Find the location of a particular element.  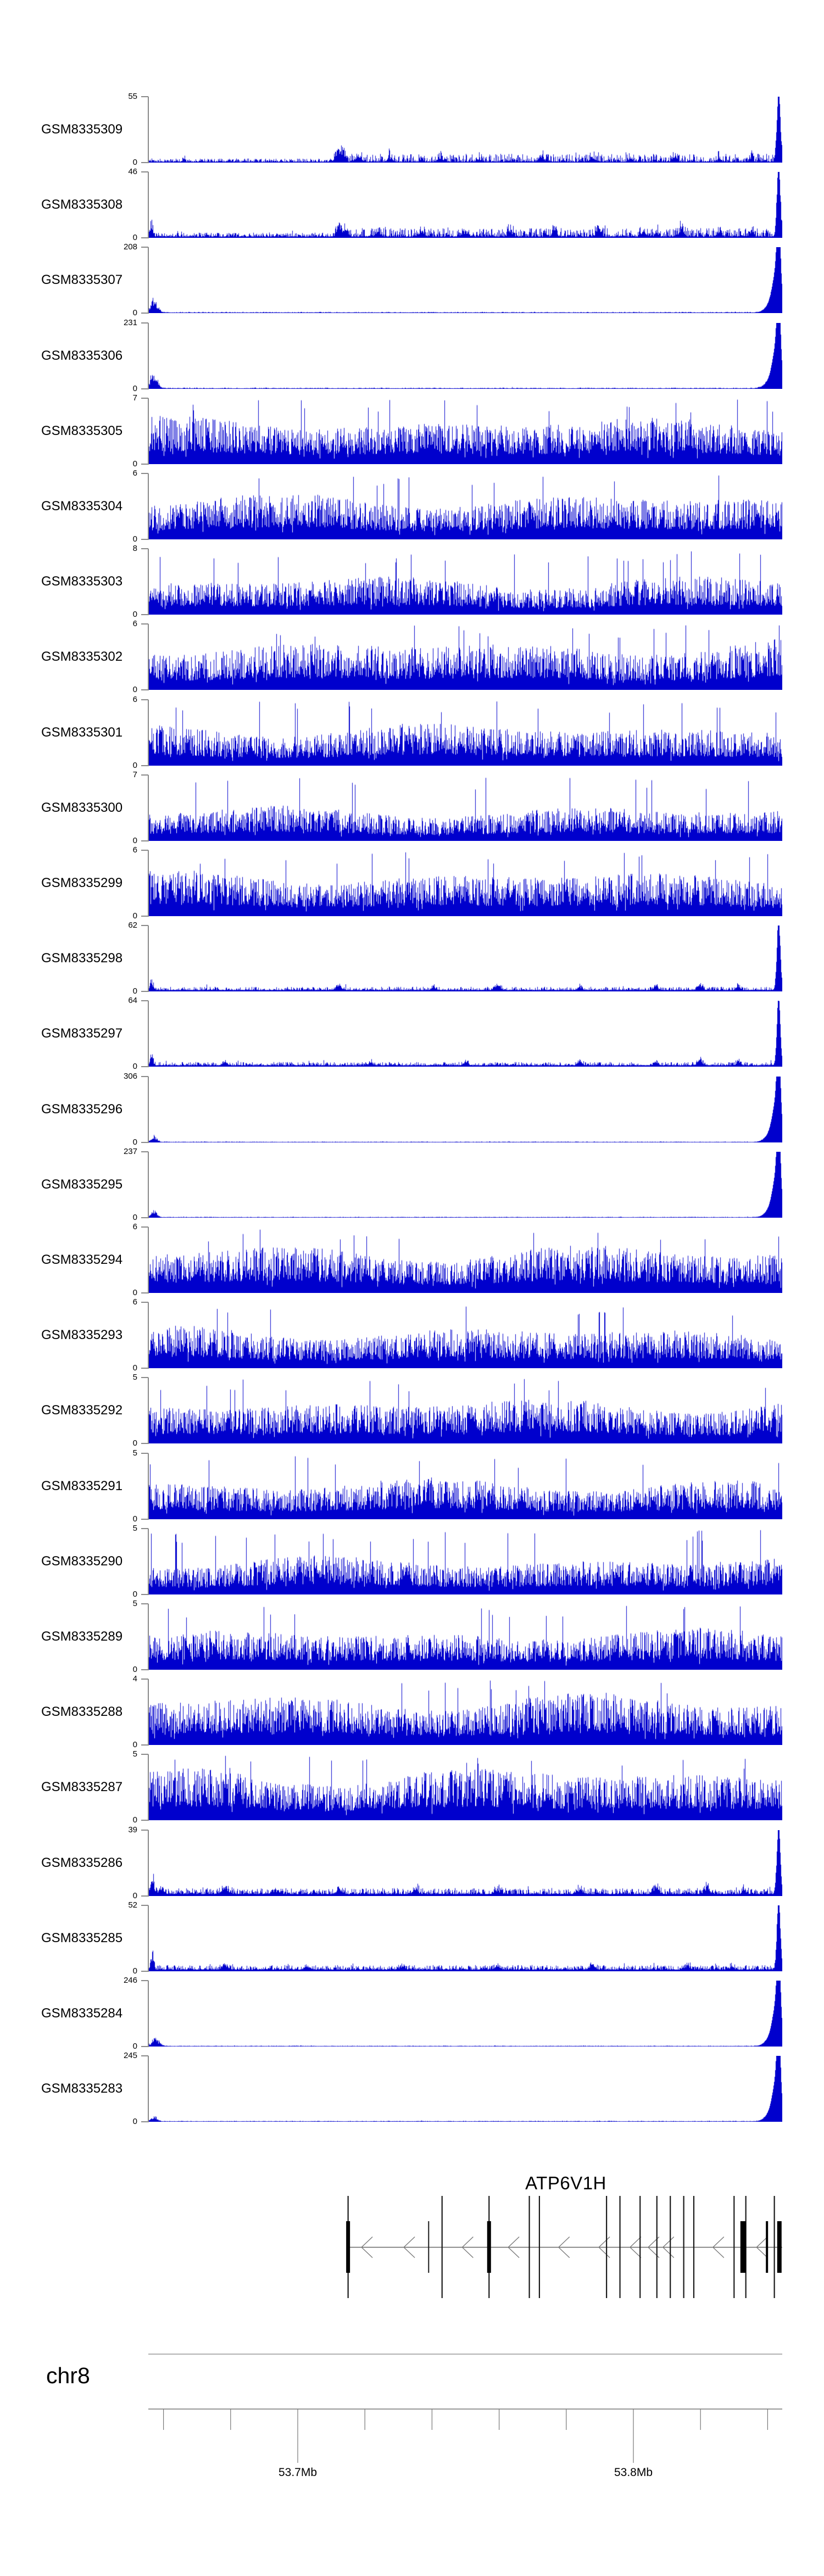

coverage-track: GSM8335284 246 0 is located at coordinates (412, 2013).